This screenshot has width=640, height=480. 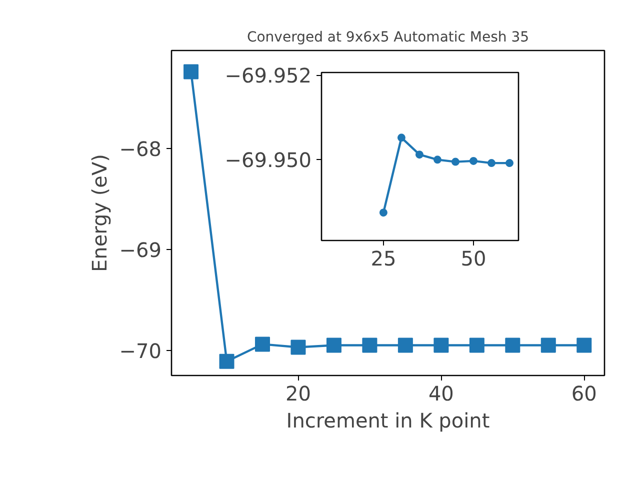 What do you see at coordinates (441, 394) in the screenshot?
I see `x-tick-label: 40` at bounding box center [441, 394].